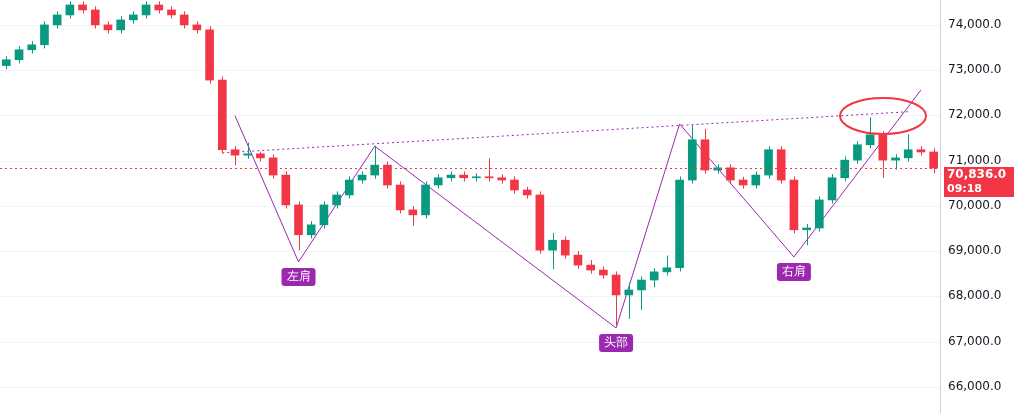 This screenshot has width=1016, height=413. Describe the element at coordinates (975, 295) in the screenshot. I see `y-tick-label: 68,000.0` at that location.